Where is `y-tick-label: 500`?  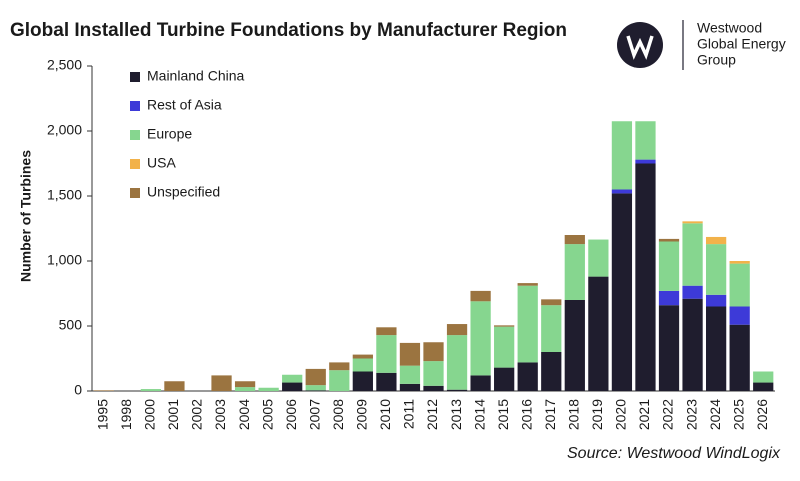
y-tick-label: 500 is located at coordinates (71, 325).